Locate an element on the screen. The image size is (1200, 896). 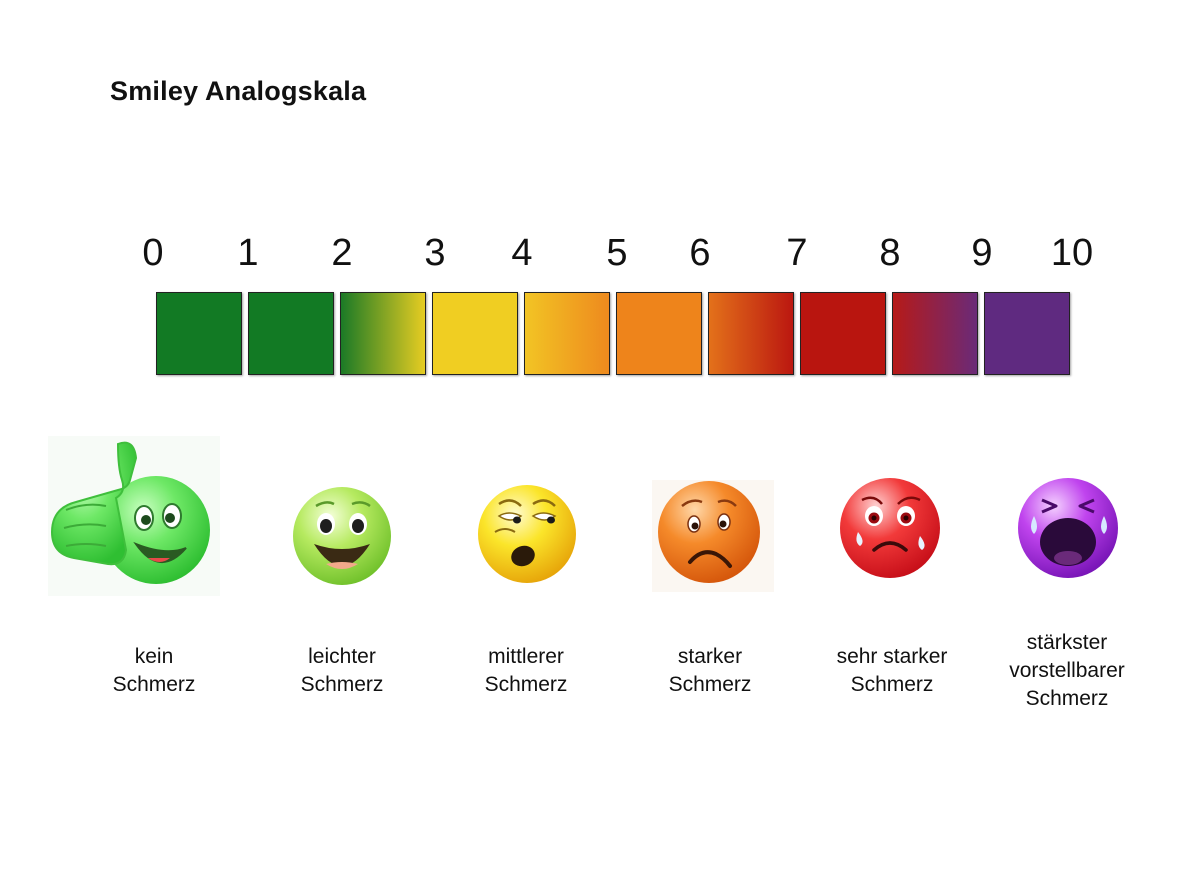
scale-number-10: 10 is located at coordinates (1072, 253).